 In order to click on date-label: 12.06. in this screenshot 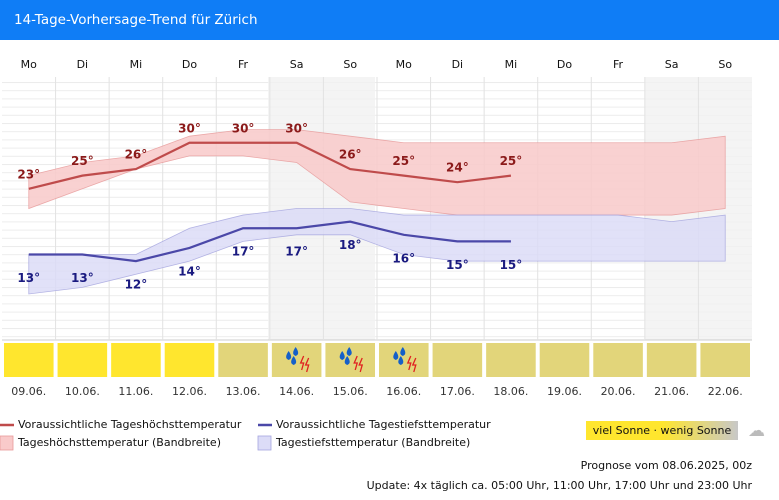, I will do `click(189, 391)`.